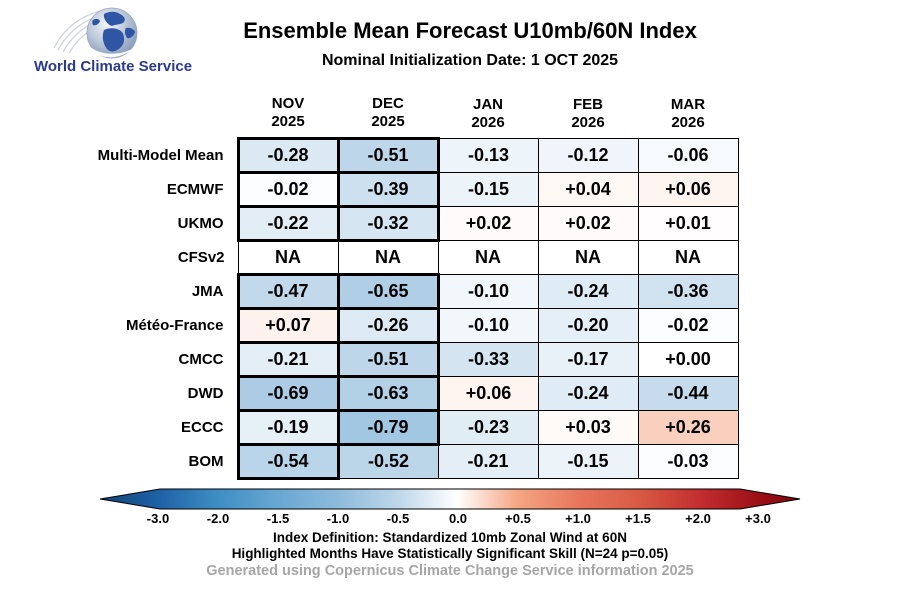 This screenshot has height=600, width=900. I want to click on colorbar-tick: -1.5, so click(278, 518).